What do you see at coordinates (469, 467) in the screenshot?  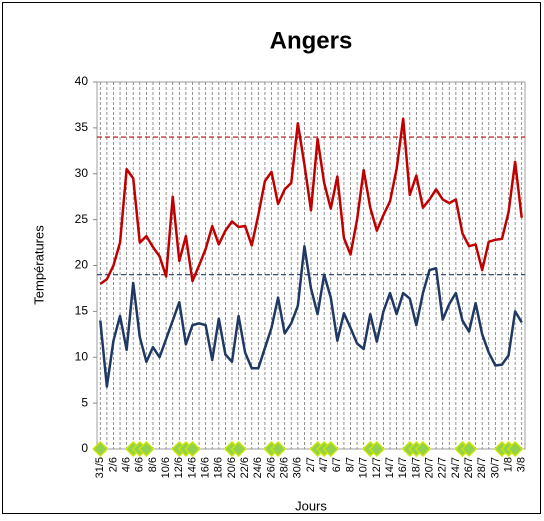 I see `x-tick-label: 26/7` at bounding box center [469, 467].